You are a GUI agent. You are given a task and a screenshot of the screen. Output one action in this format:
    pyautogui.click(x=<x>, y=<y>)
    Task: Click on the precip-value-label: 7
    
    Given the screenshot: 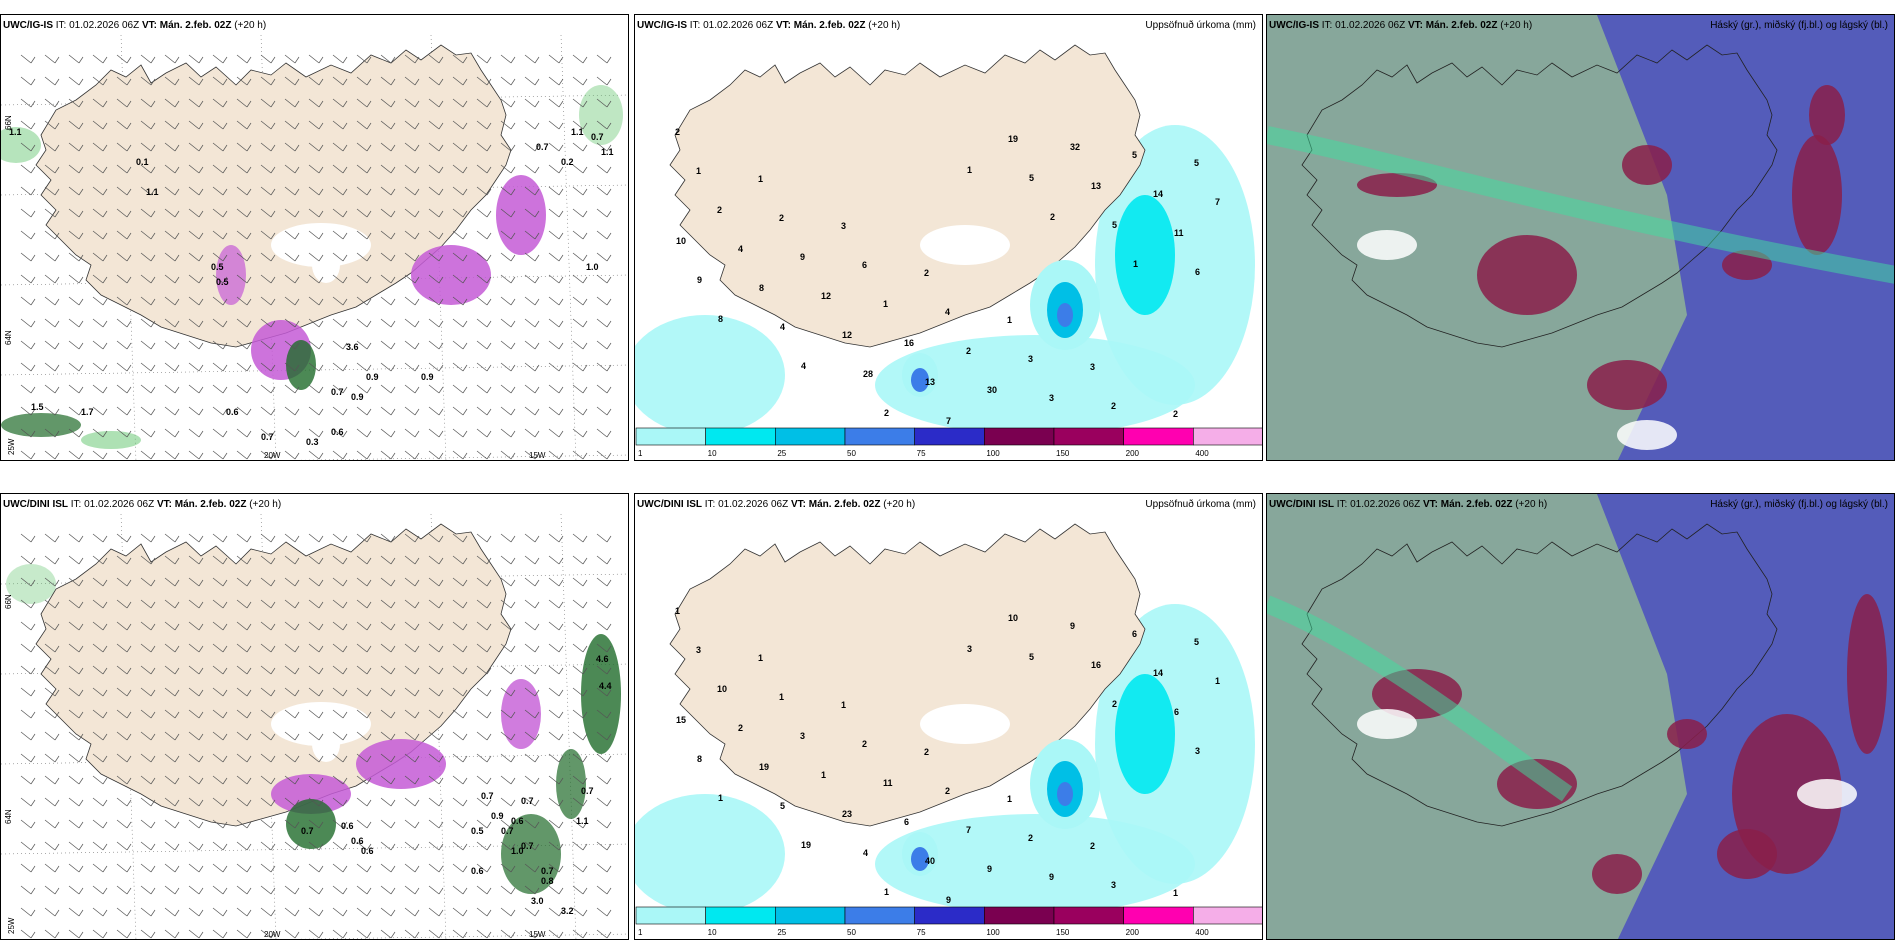 What is the action you would take?
    pyautogui.click(x=968, y=830)
    